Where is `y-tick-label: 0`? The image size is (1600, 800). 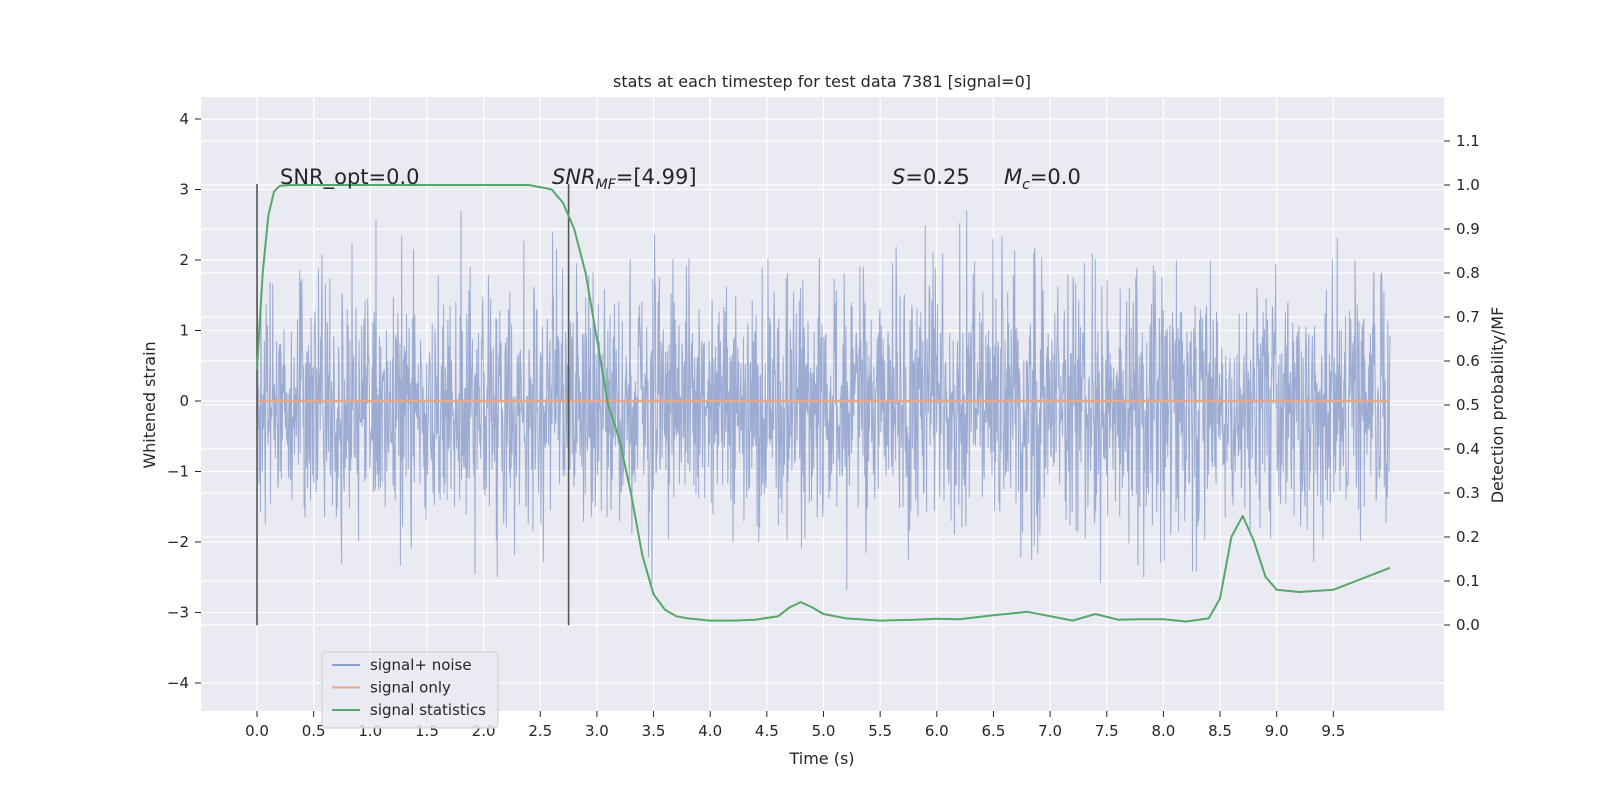 y-tick-label: 0 is located at coordinates (184, 401).